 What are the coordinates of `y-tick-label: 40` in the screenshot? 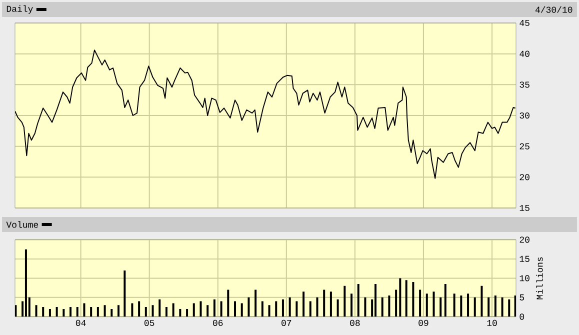 It's located at (525, 53).